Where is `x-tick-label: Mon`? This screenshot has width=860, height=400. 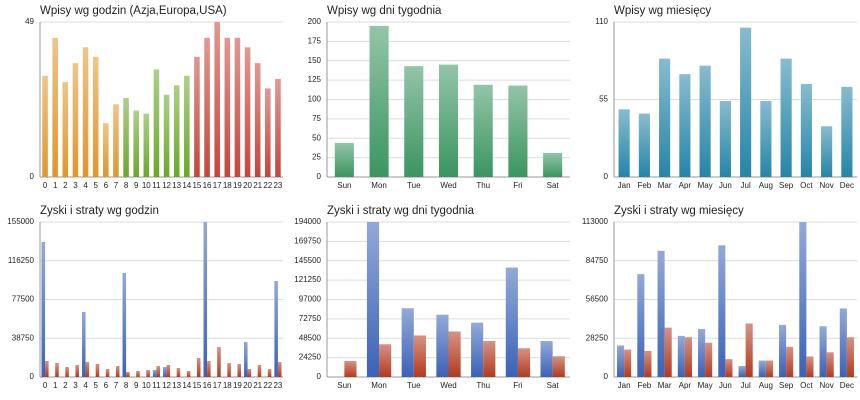 x-tick-label: Mon is located at coordinates (379, 185).